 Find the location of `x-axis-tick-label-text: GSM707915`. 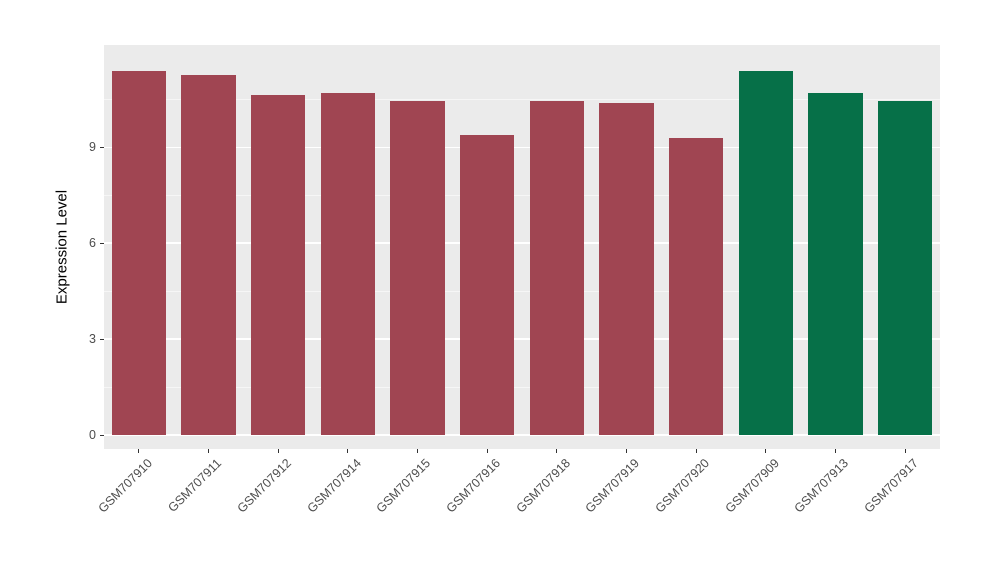

x-axis-tick-label-text: GSM707915 is located at coordinates (403, 486).